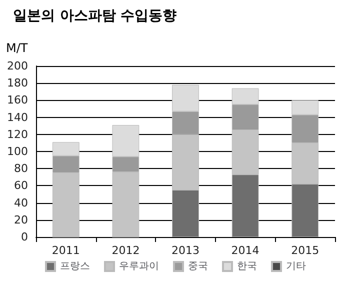  What do you see at coordinates (17, 151) in the screenshot?
I see `y-tick-label: 100` at bounding box center [17, 151].